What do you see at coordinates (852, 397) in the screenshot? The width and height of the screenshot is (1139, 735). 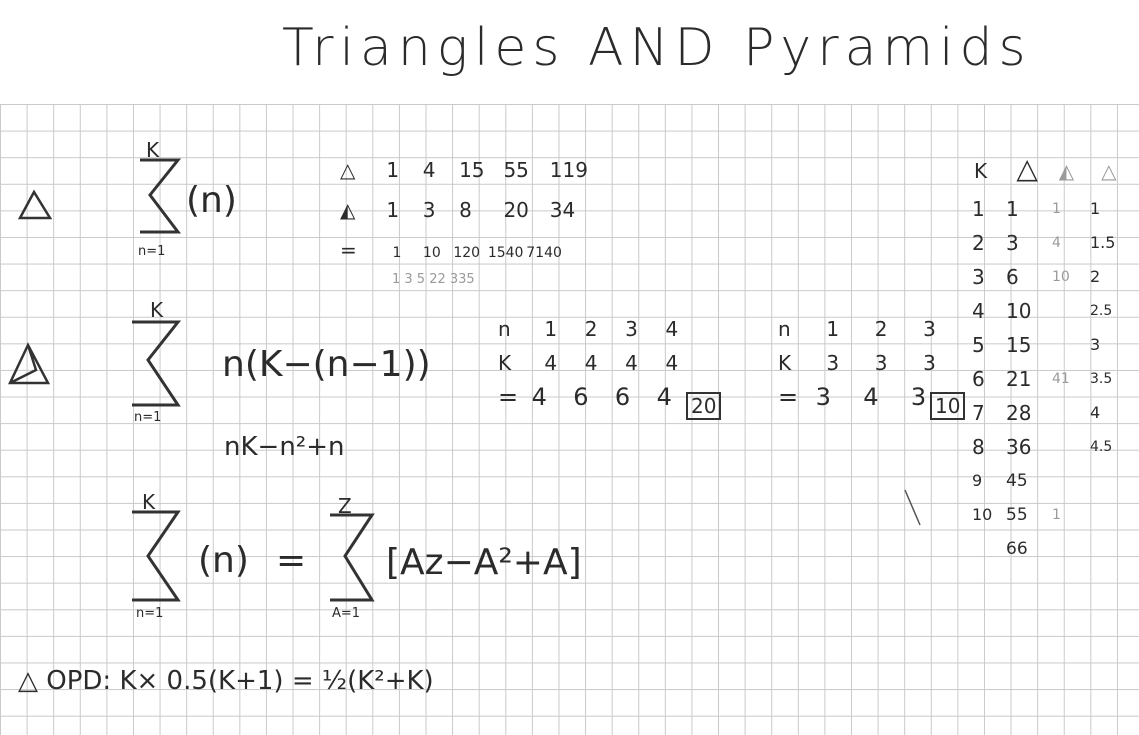 I see `mid-table-b-eq-row: = 3 4 3` at bounding box center [852, 397].